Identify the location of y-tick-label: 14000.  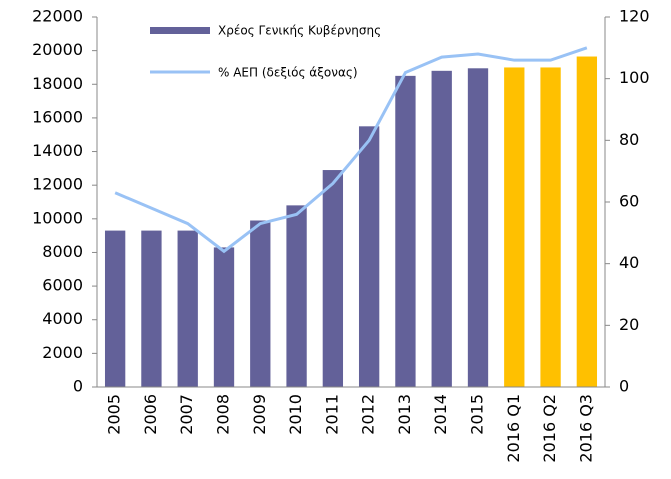
(57, 150).